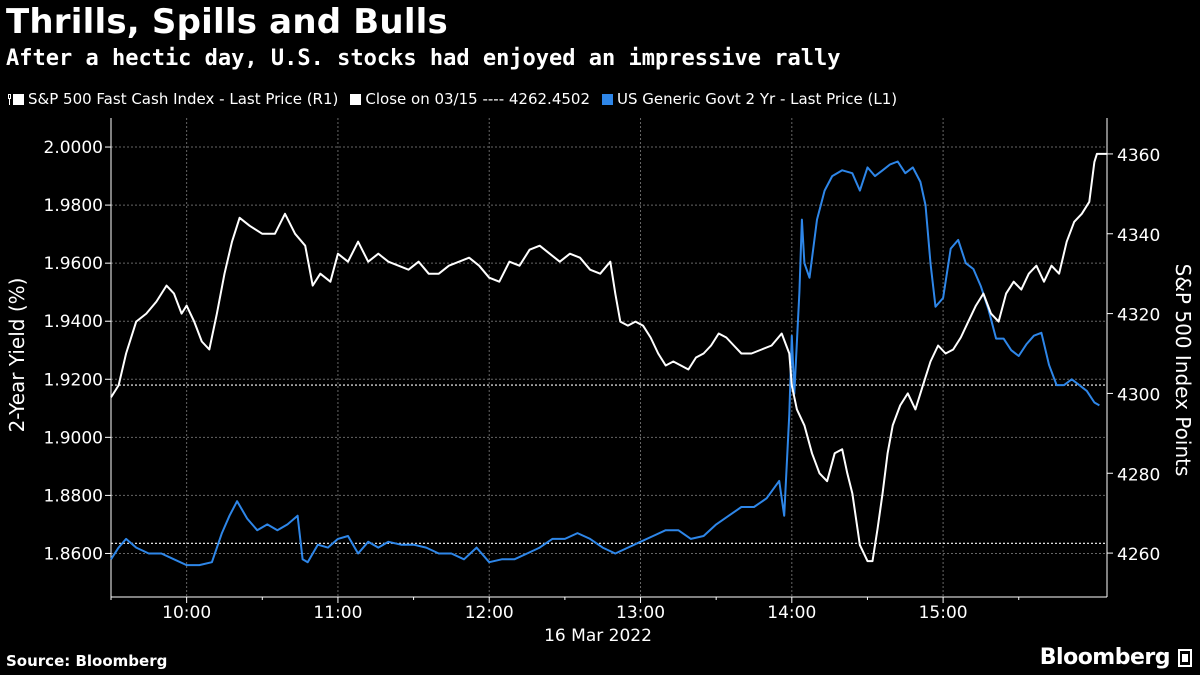  What do you see at coordinates (73, 322) in the screenshot?
I see `left-tick-label: 1.9400` at bounding box center [73, 322].